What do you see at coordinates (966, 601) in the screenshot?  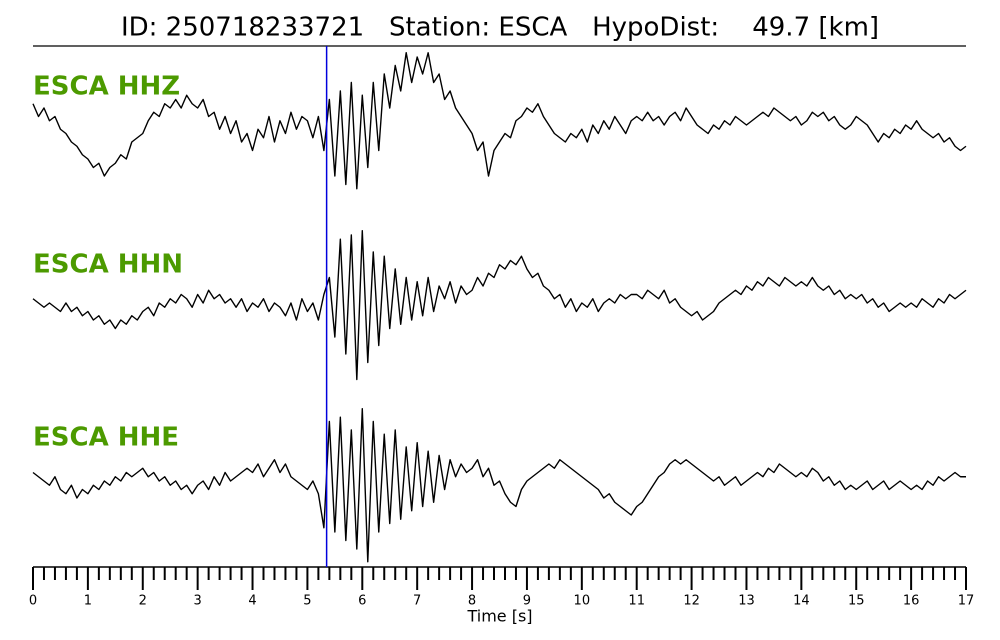 I see `x-tick-label: 17` at bounding box center [966, 601].